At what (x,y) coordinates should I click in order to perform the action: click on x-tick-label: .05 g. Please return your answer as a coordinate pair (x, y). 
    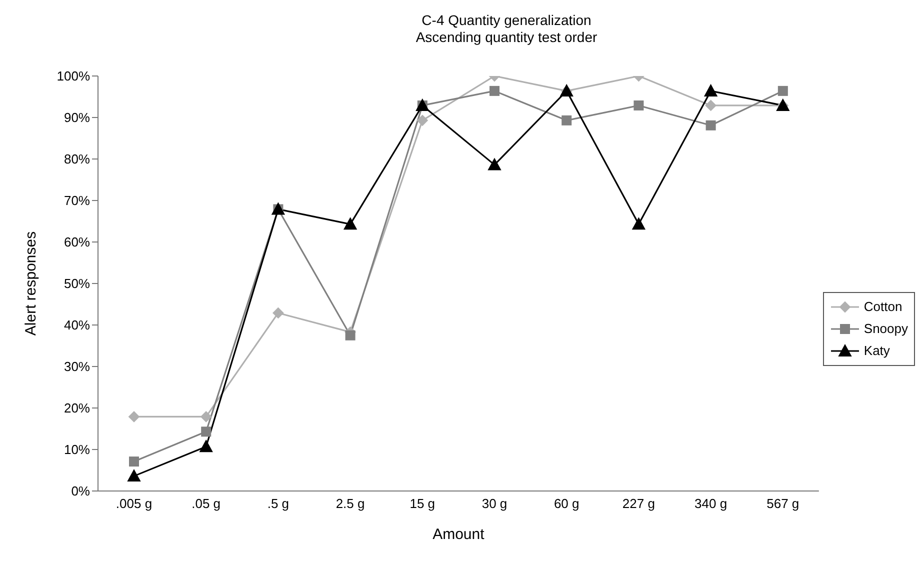
    Looking at the image, I should click on (206, 504).